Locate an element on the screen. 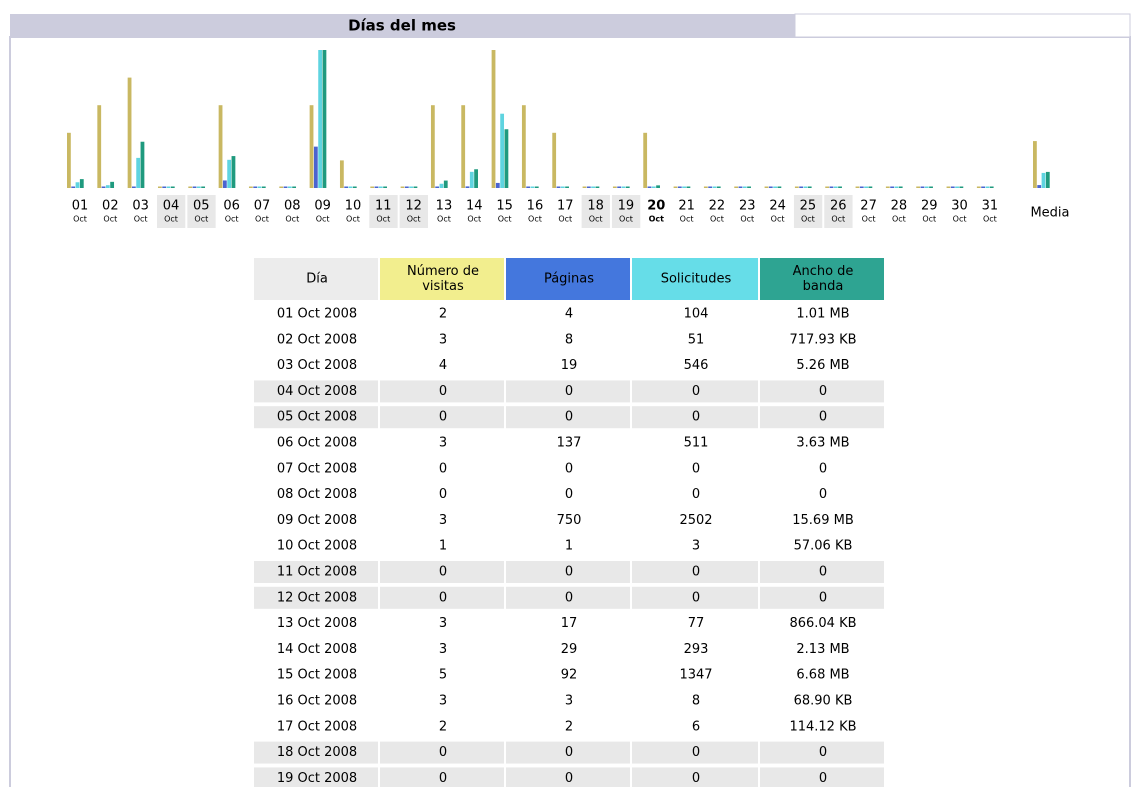  day-label: 05 is located at coordinates (201, 206).